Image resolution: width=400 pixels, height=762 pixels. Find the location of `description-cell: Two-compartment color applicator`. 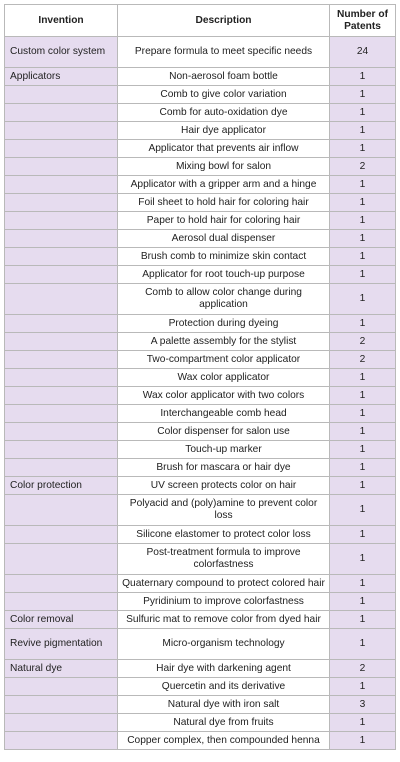

description-cell: Two-compartment color applicator is located at coordinates (223, 359).